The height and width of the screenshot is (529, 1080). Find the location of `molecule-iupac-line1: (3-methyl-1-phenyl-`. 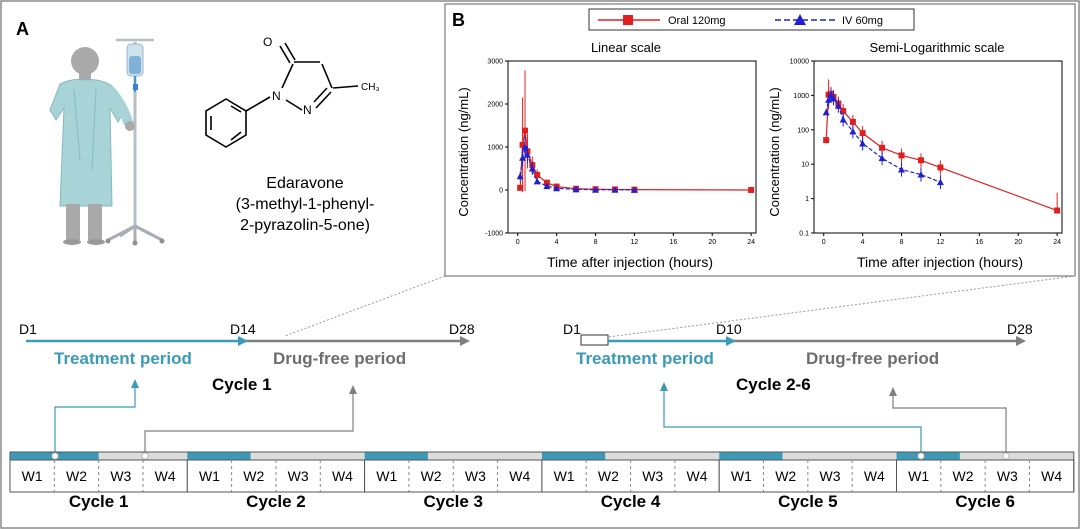

molecule-iupac-line1: (3-methyl-1-phenyl- is located at coordinates (305, 204).